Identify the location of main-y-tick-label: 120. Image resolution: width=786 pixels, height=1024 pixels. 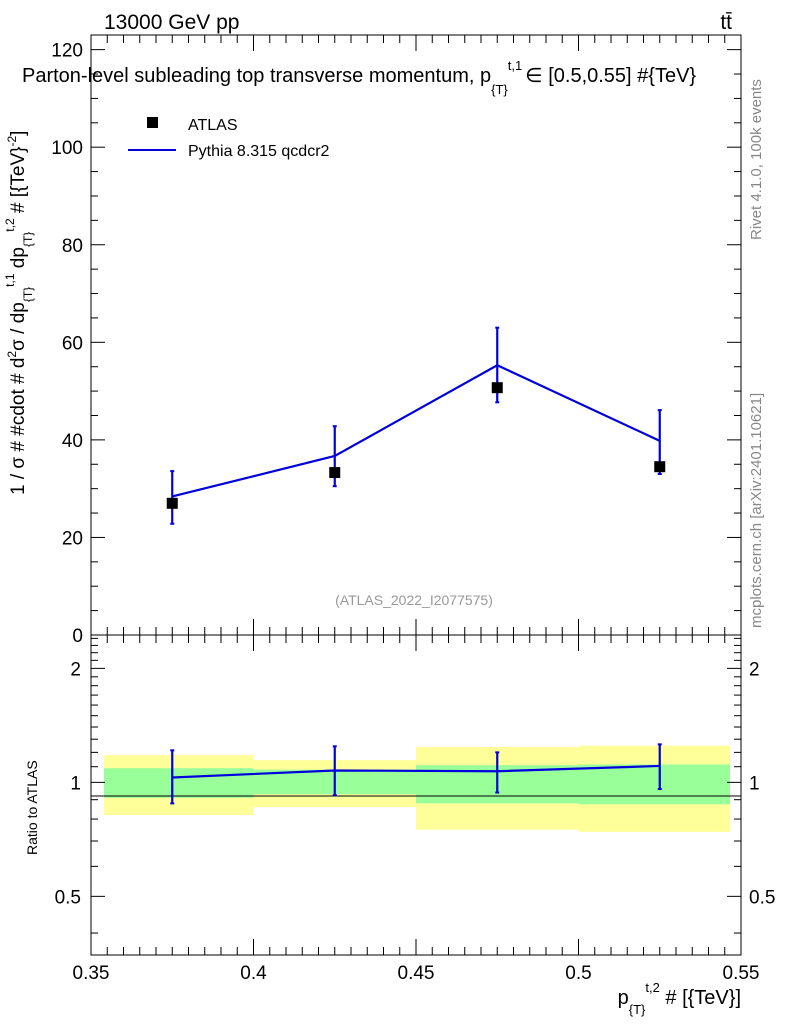
(67, 51).